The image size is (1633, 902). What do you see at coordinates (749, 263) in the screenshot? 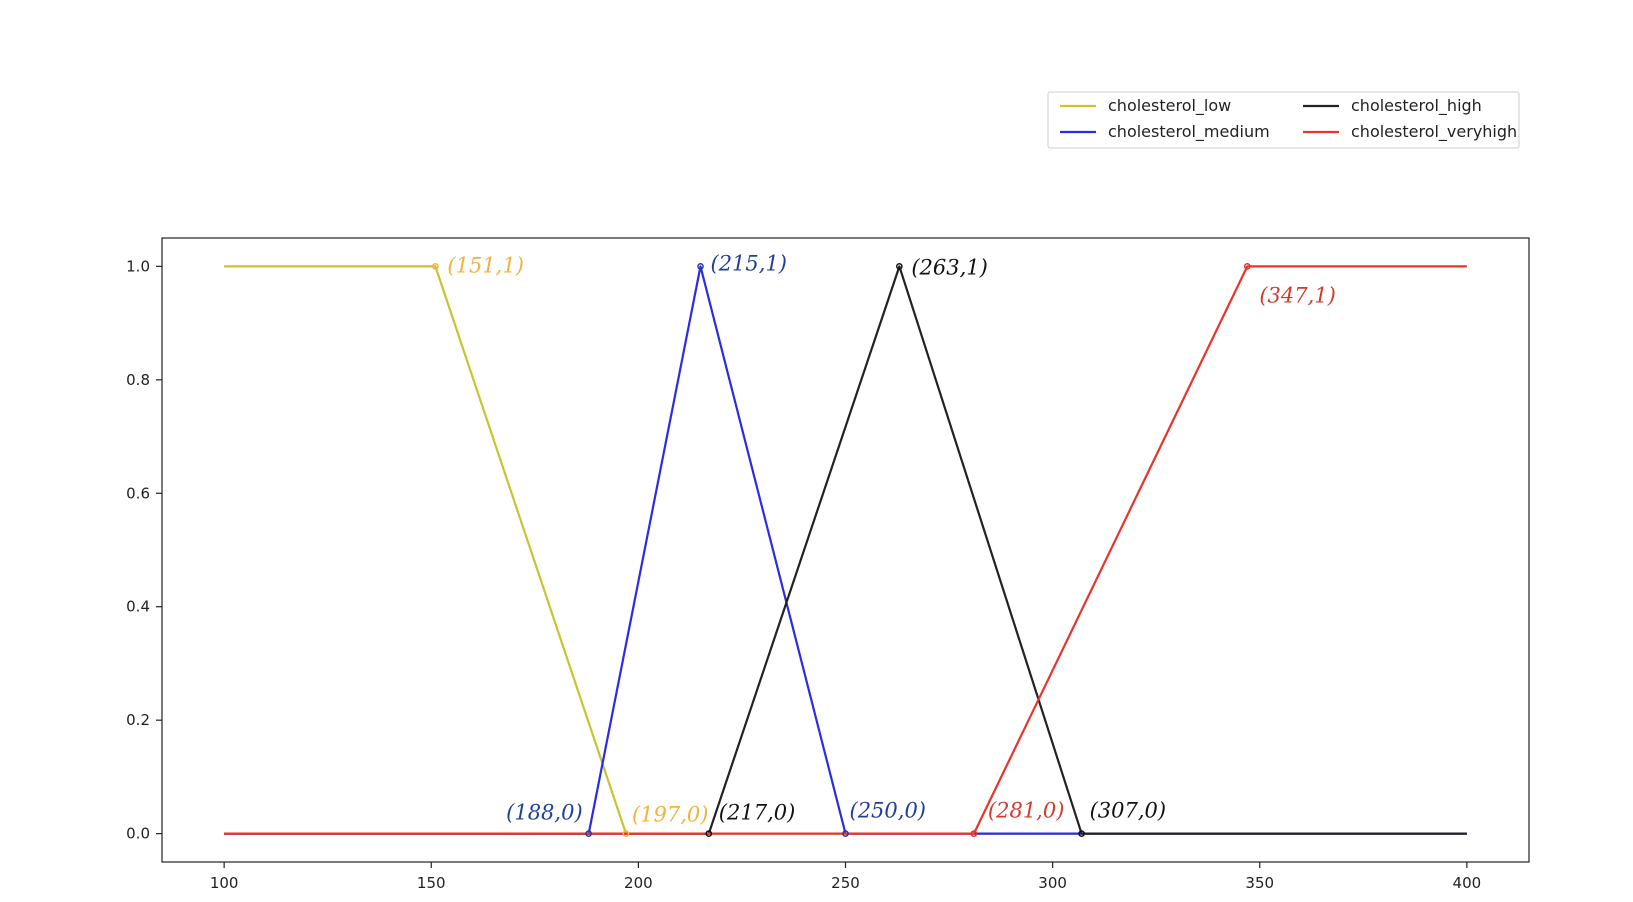
I see `point-annotation: (215,1)` at bounding box center [749, 263].